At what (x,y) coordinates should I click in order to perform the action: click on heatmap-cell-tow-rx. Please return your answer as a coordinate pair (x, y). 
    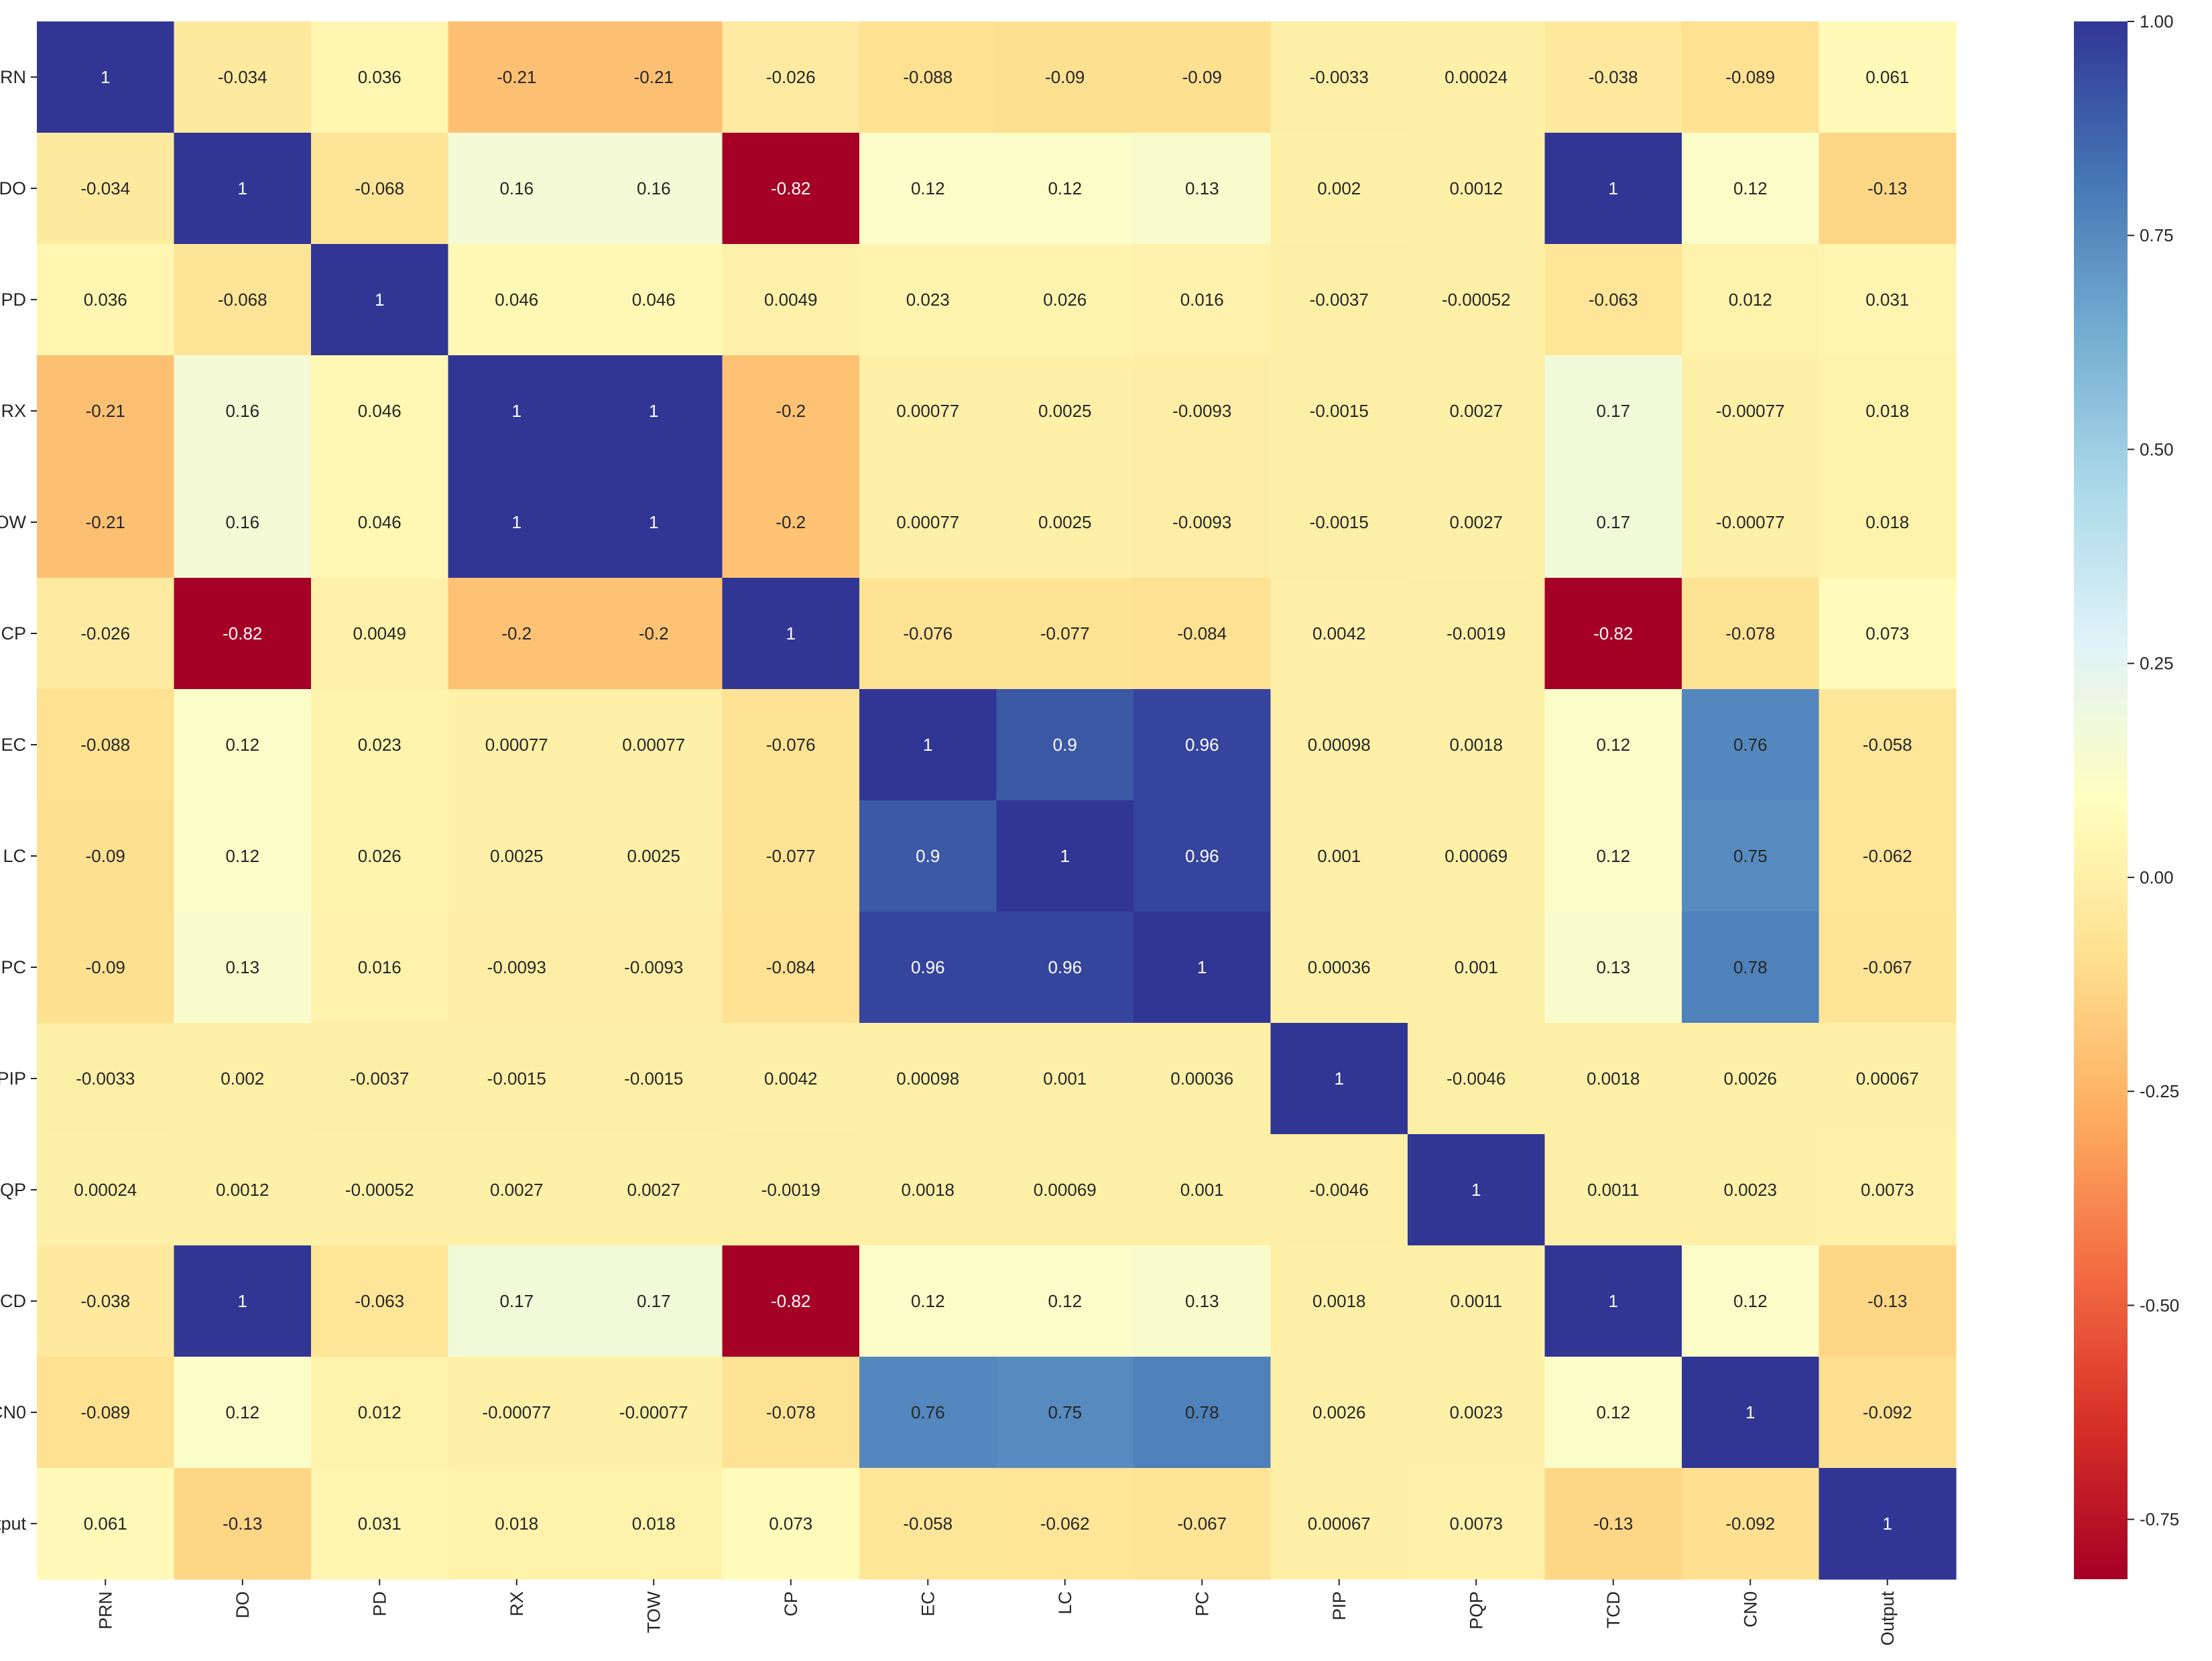
    Looking at the image, I should click on (517, 522).